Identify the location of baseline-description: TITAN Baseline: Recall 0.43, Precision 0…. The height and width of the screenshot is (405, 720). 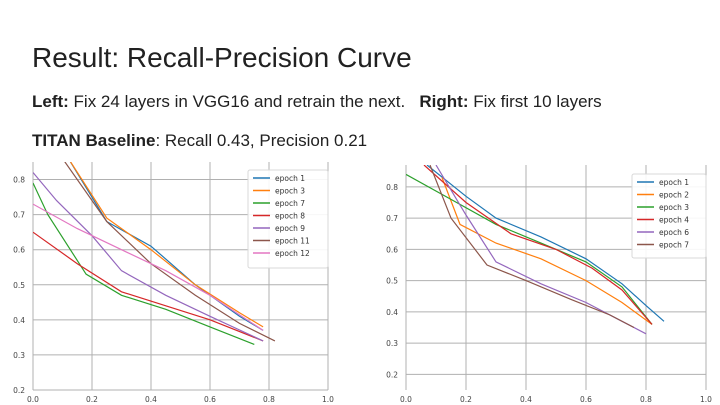
(199, 141).